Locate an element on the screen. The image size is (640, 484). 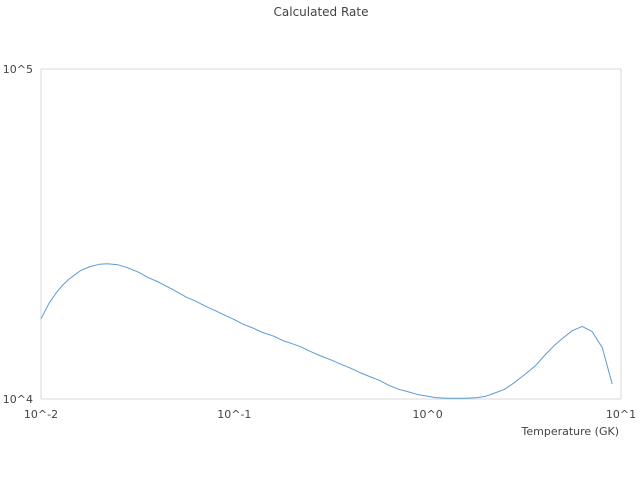
y-tick-label: 10^5 is located at coordinates (18, 69).